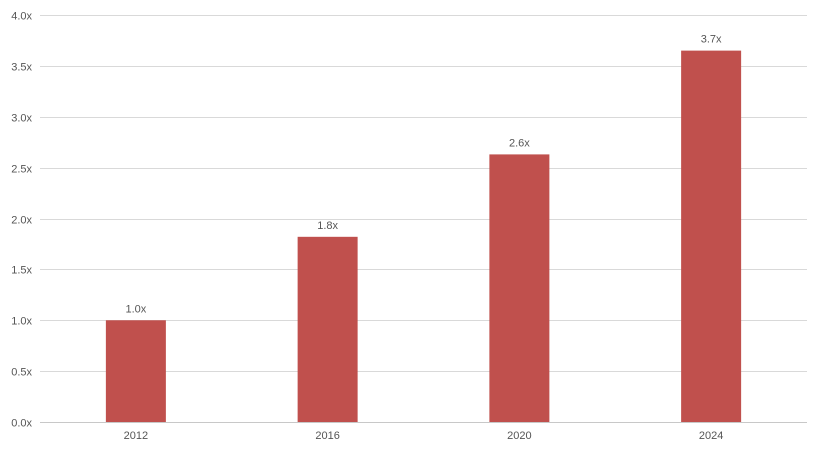 The width and height of the screenshot is (823, 455). Describe the element at coordinates (711, 40) in the screenshot. I see `data-label-2024: 3.7x` at that location.